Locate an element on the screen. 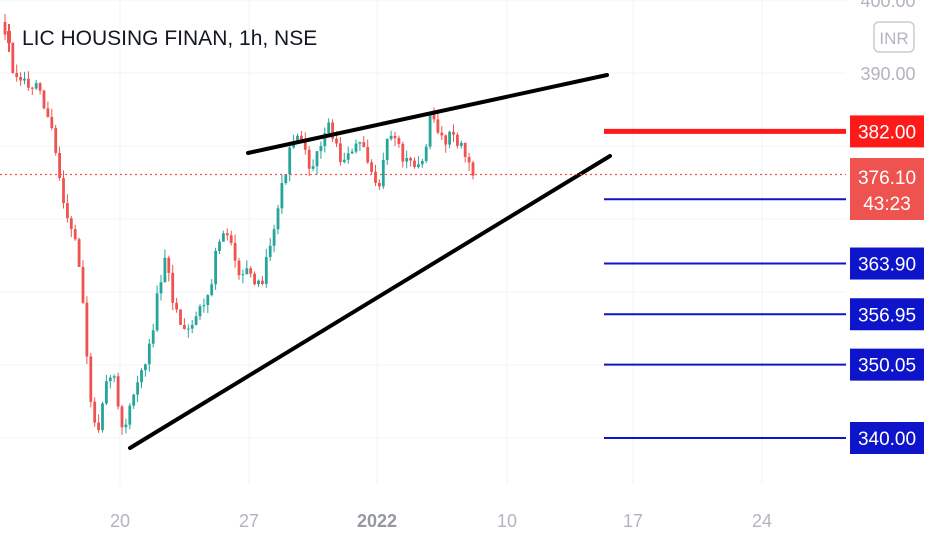  support-price-tag: 356.95 is located at coordinates (887, 314).